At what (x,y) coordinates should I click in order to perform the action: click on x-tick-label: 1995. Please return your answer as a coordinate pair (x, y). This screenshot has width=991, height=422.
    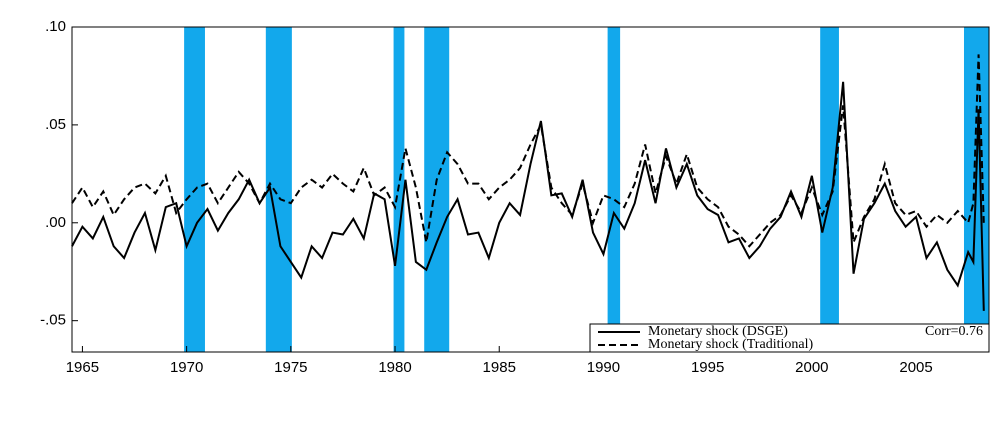
    Looking at the image, I should click on (707, 367).